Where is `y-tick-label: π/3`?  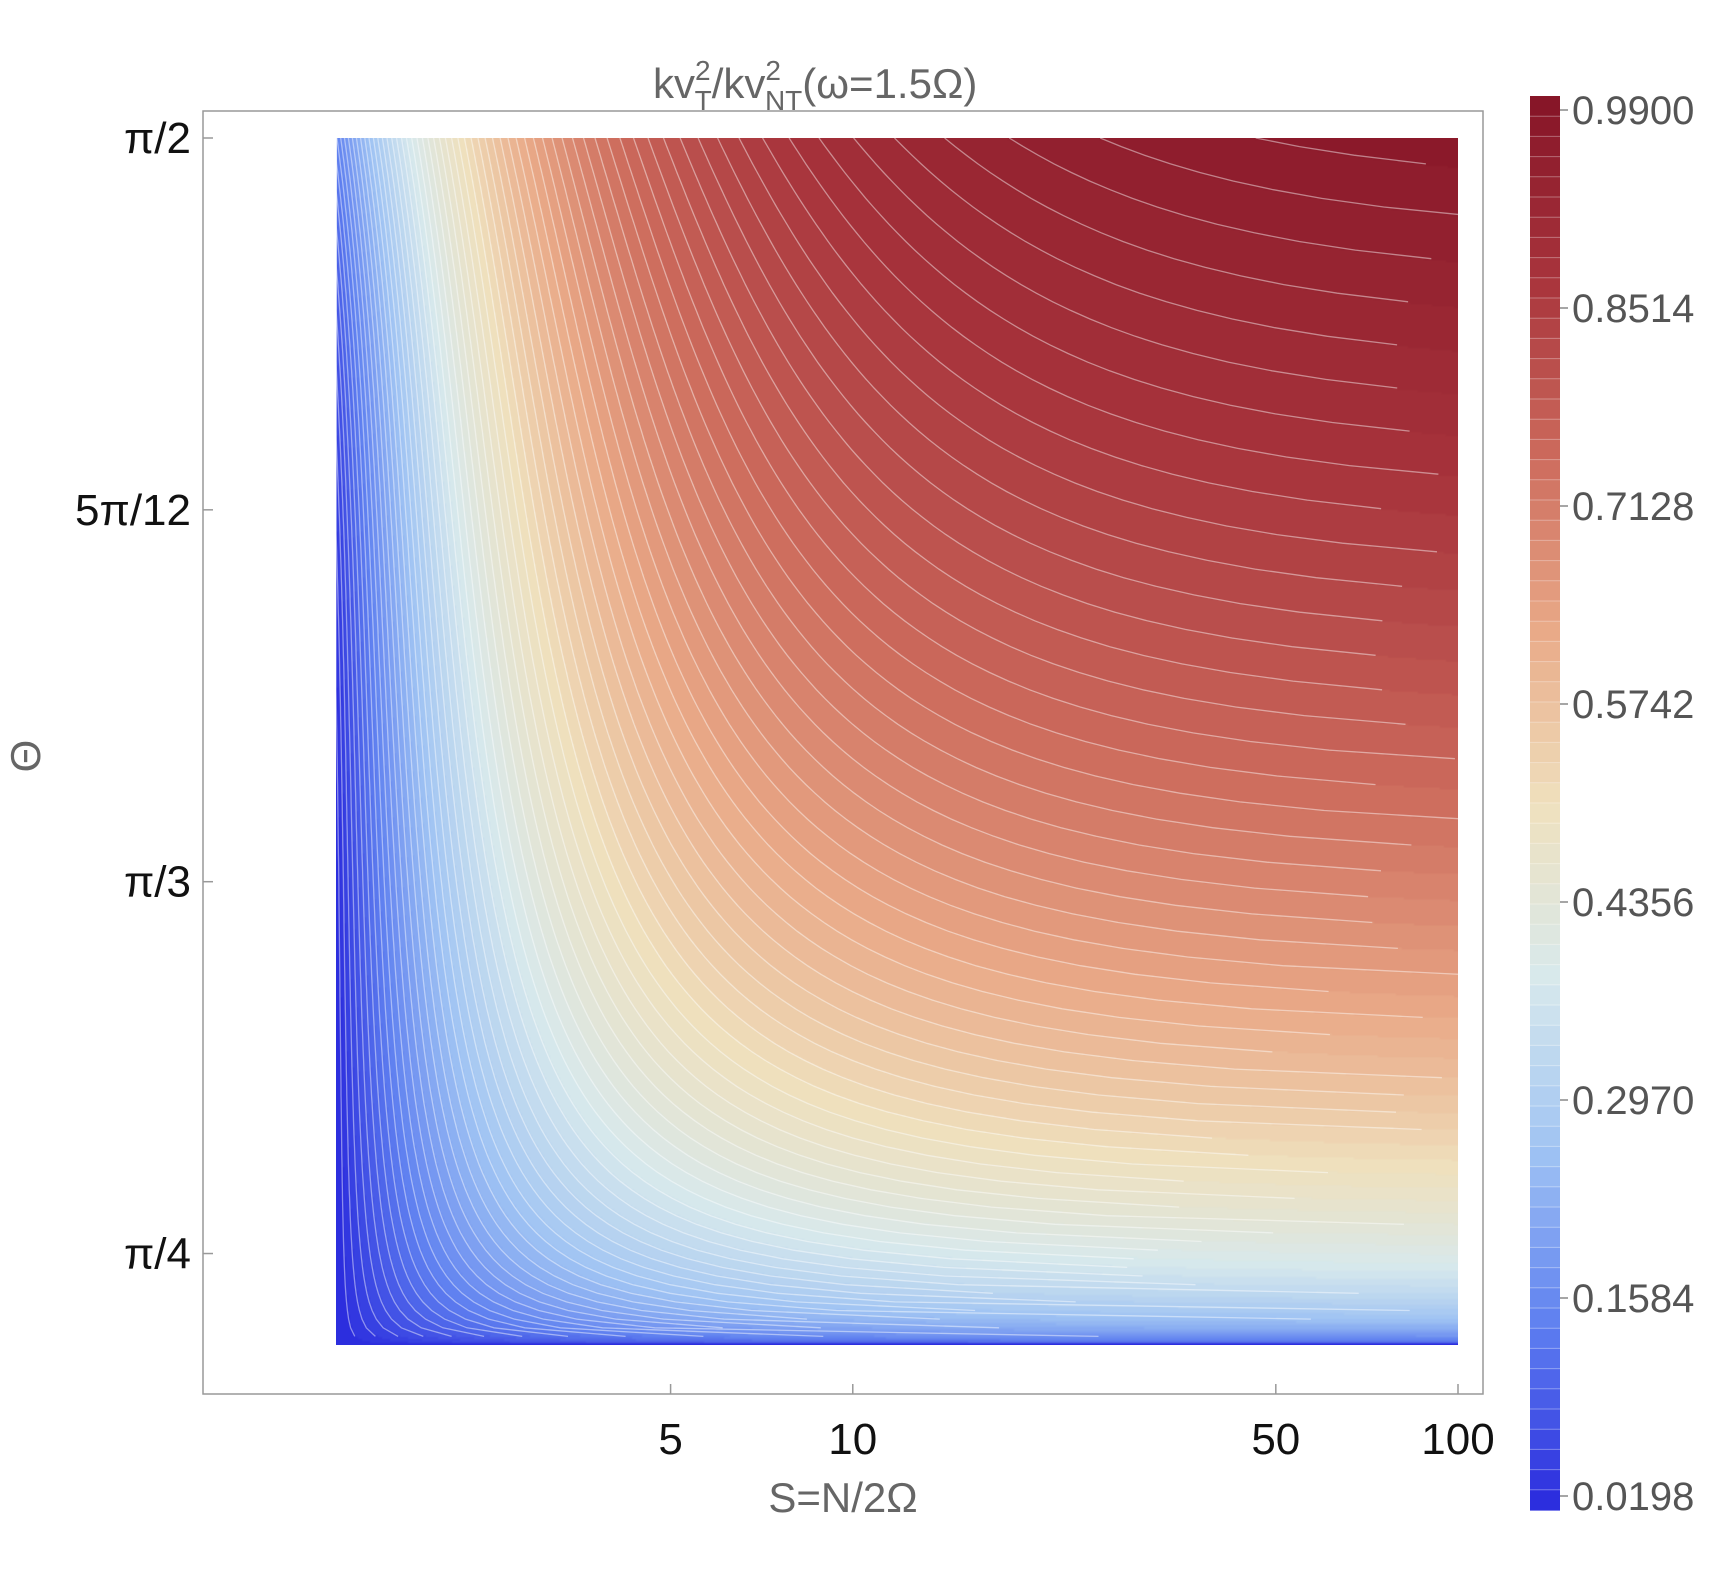 y-tick-label: π/3 is located at coordinates (157, 882).